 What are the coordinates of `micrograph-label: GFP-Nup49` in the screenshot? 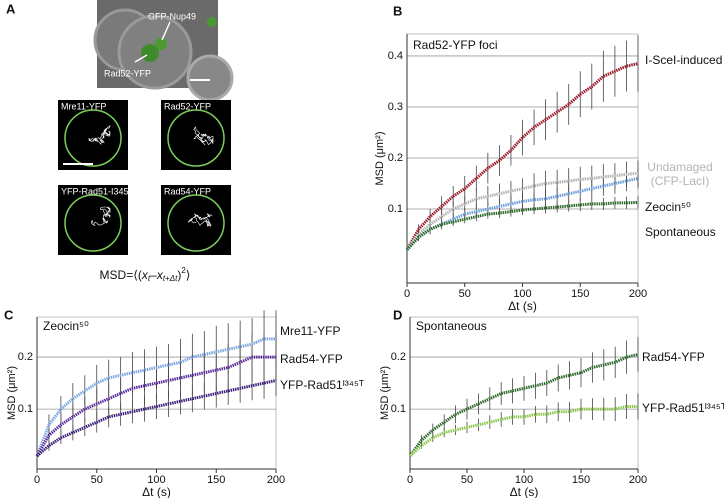 It's located at (172, 16).